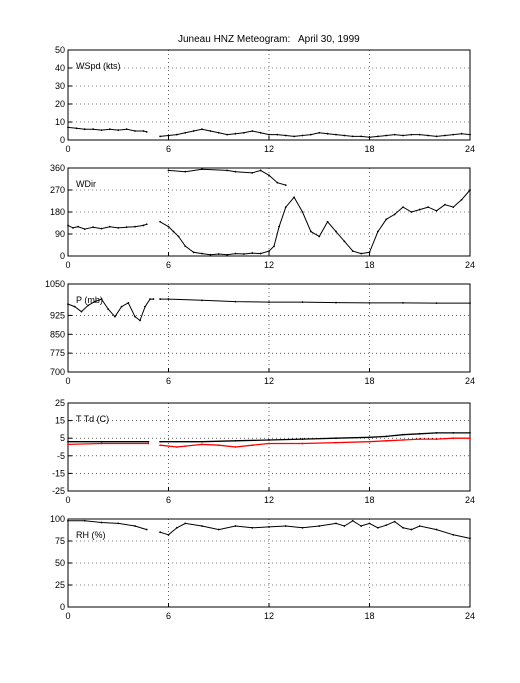 This screenshot has width=520, height=683. What do you see at coordinates (262, 567) in the screenshot?
I see `panel-5: 0 6 12 18 24 0 25 50 75 100 RH (%)` at bounding box center [262, 567].